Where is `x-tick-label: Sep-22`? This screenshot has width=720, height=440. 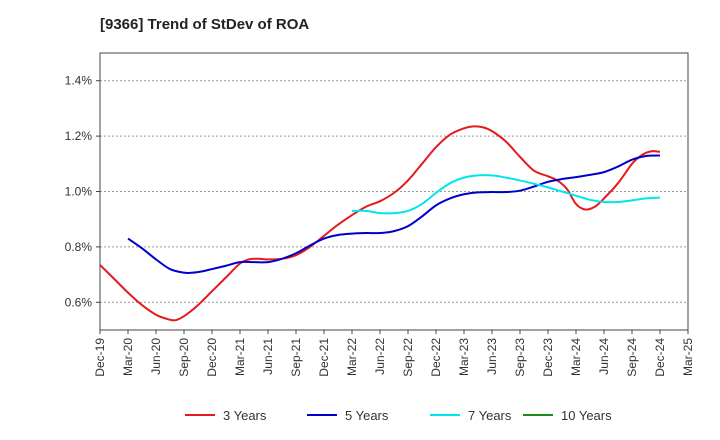
x-tick-label: Sep-22 is located at coordinates (408, 357).